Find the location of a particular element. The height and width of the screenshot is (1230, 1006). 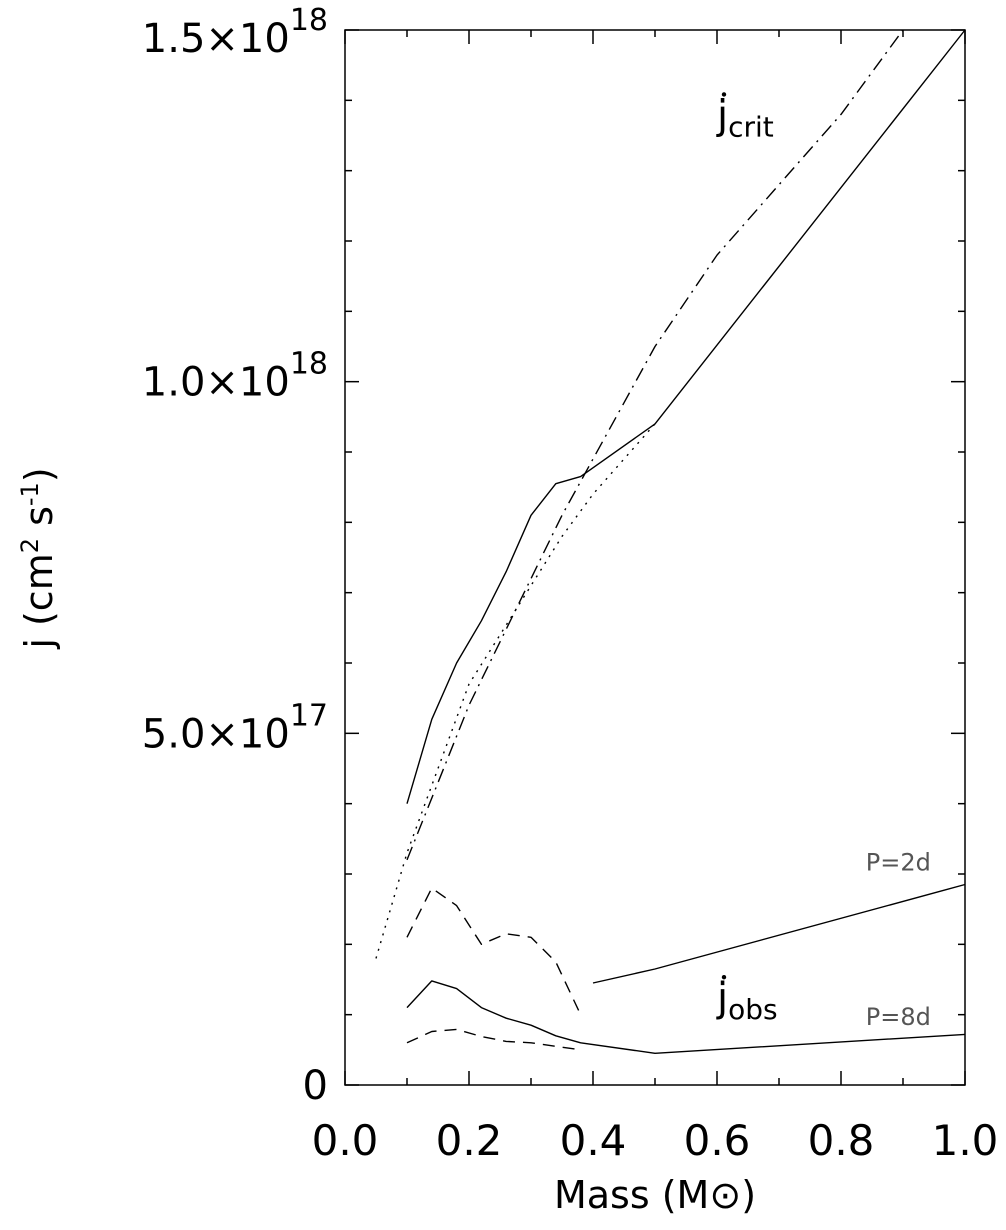

y-tick-label: 0 is located at coordinates (315, 1086).